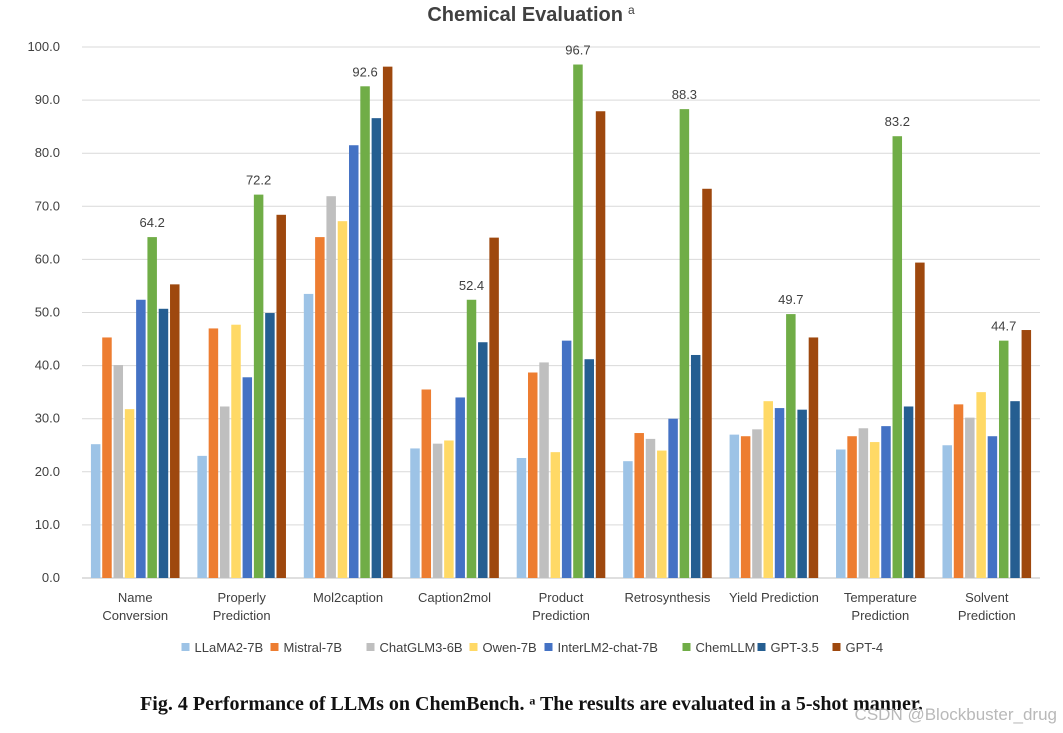 Image resolution: width=1063 pixels, height=733 pixels. What do you see at coordinates (258, 180) in the screenshot?
I see `data-label: 72.2` at bounding box center [258, 180].